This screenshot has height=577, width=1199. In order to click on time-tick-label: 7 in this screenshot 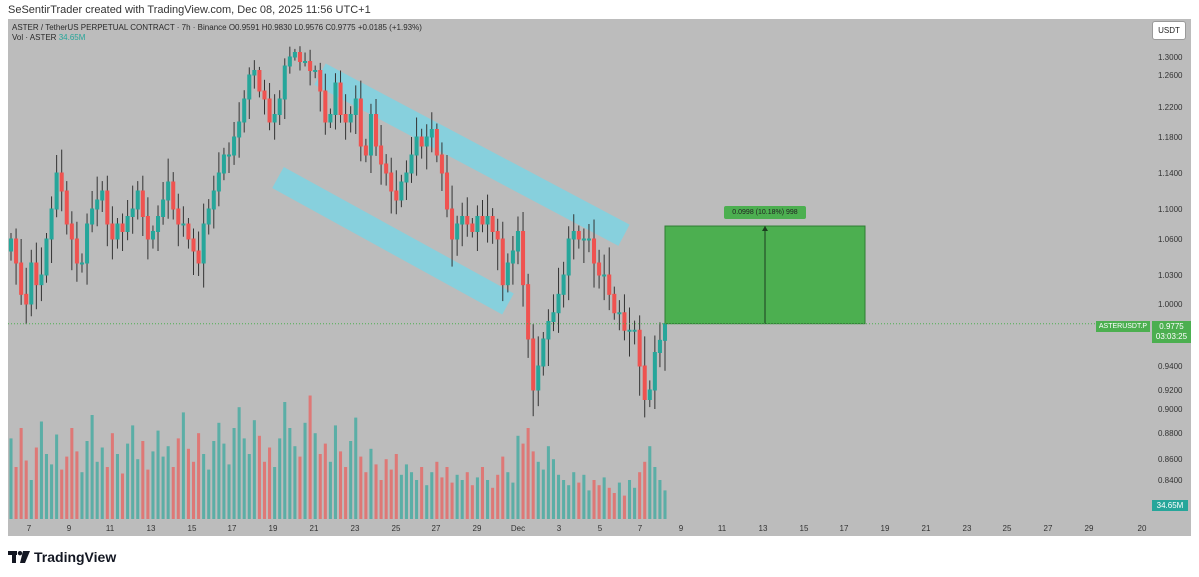, I will do `click(29, 528)`.